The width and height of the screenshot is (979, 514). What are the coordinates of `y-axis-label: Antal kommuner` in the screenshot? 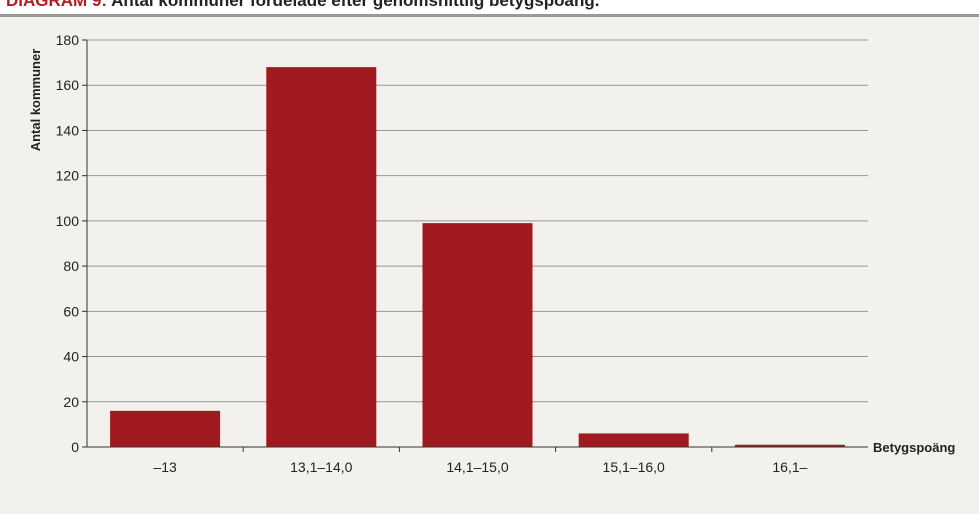 It's located at (35, 100).